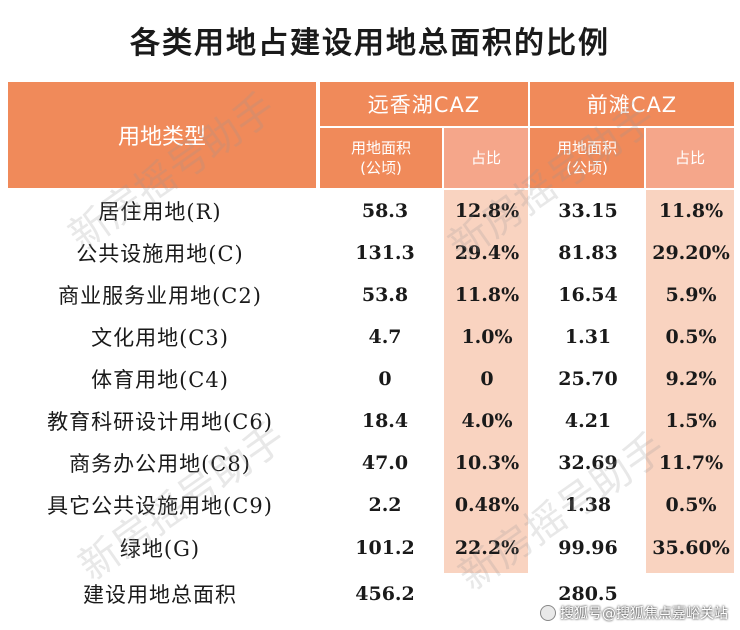 This screenshot has height=630, width=740. Describe the element at coordinates (160, 338) in the screenshot. I see `row-name: 文化用地(C3)` at that location.